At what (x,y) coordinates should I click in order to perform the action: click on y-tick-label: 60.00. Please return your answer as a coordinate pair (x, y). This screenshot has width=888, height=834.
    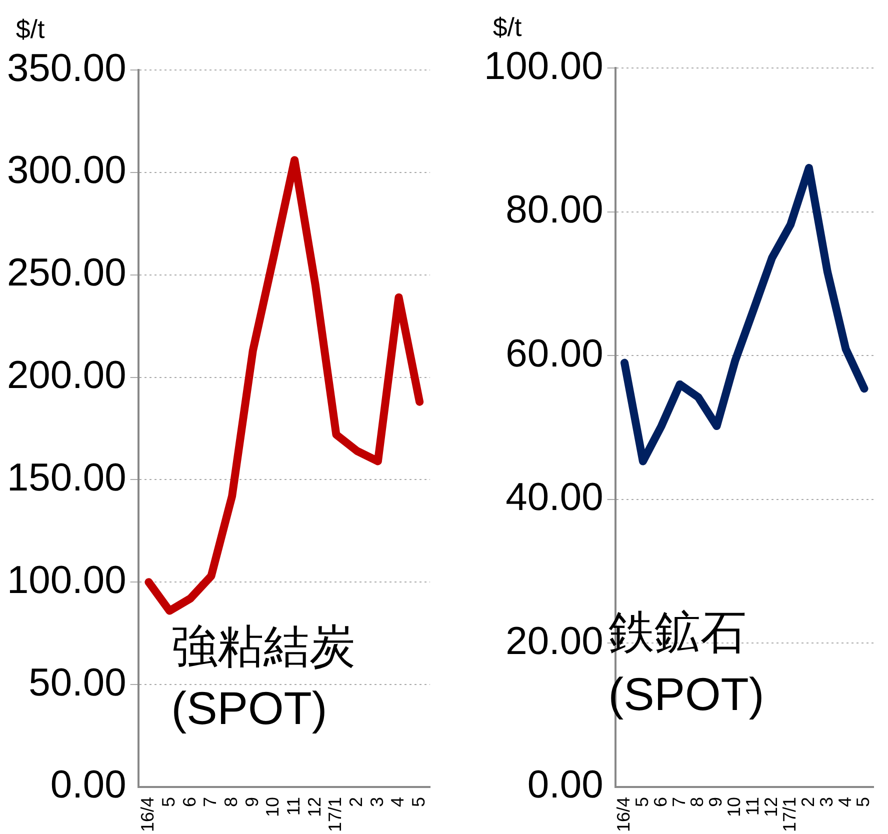
    Looking at the image, I should click on (555, 354).